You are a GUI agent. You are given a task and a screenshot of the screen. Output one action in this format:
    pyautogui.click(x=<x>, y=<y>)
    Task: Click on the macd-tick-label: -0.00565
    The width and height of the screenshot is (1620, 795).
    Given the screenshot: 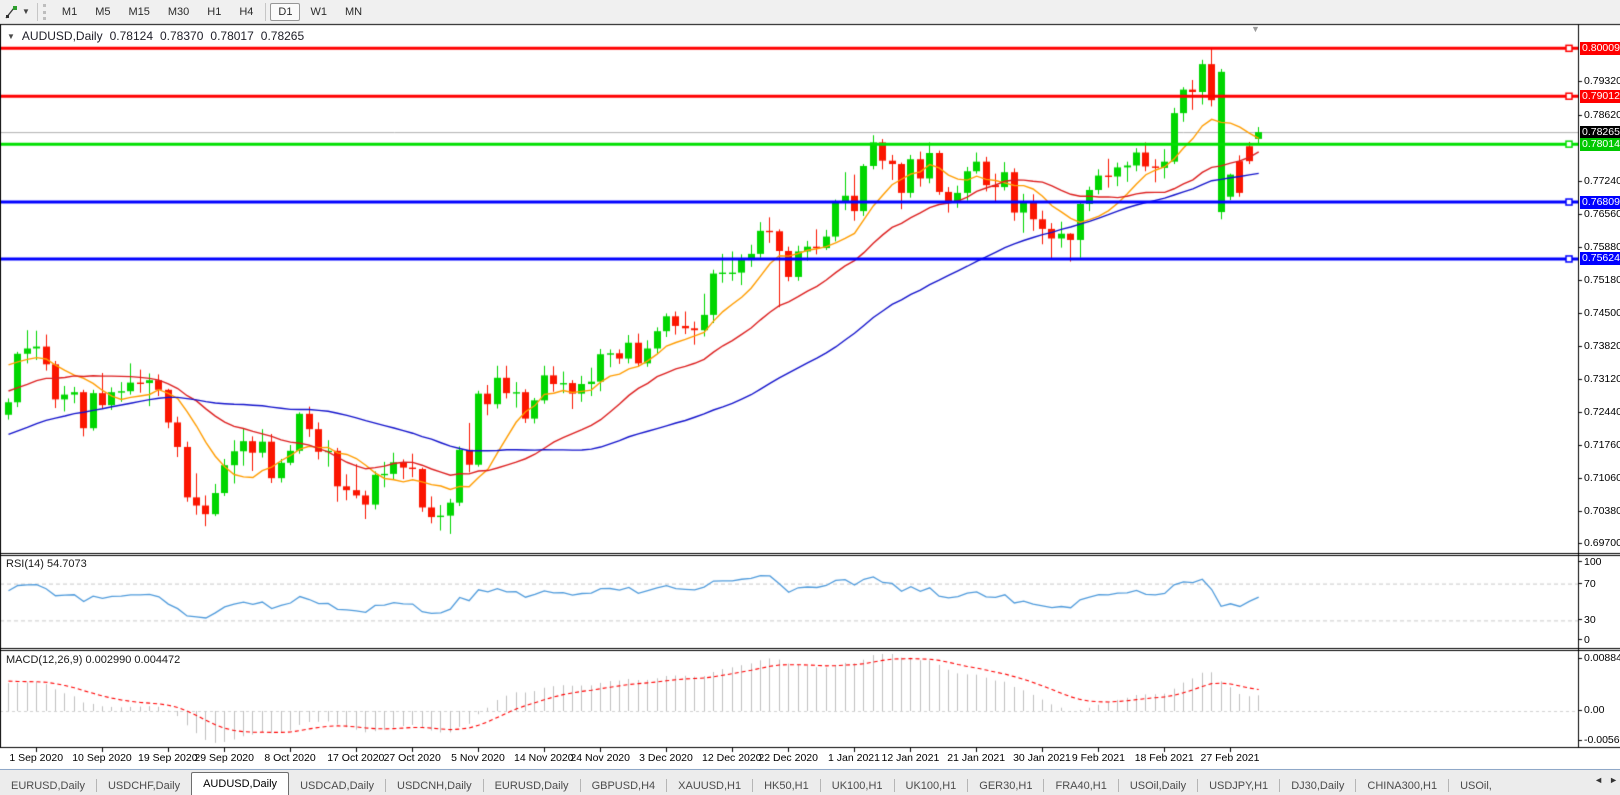 What is the action you would take?
    pyautogui.click(x=1602, y=740)
    